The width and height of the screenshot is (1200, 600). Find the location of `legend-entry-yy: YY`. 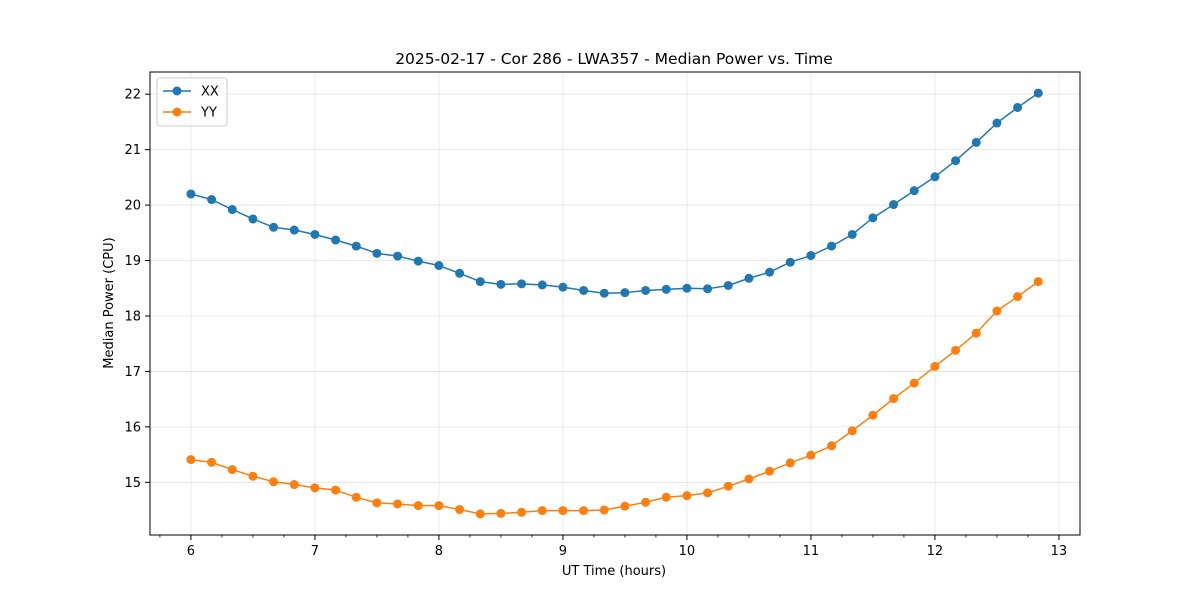

legend-entry-yy: YY is located at coordinates (190, 113).